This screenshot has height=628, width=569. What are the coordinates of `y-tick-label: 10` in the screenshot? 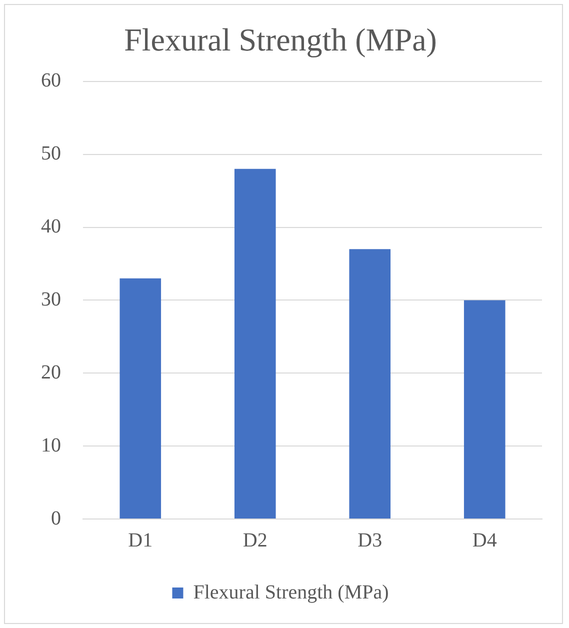 It's located at (51, 445).